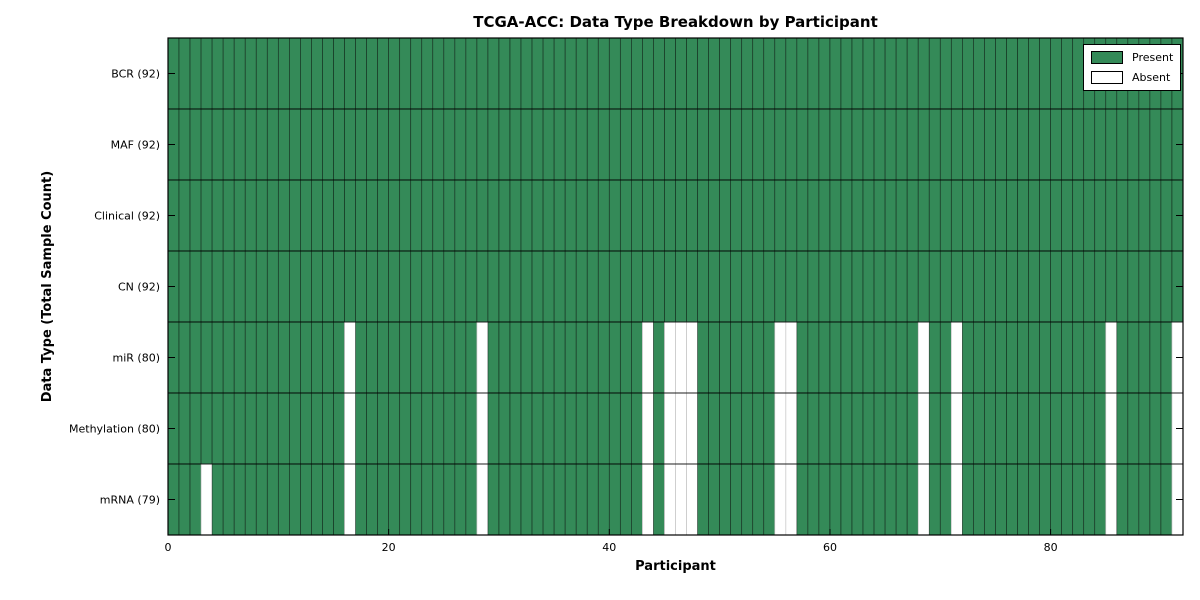  I want to click on x-tick-label: 0, so click(168, 547).